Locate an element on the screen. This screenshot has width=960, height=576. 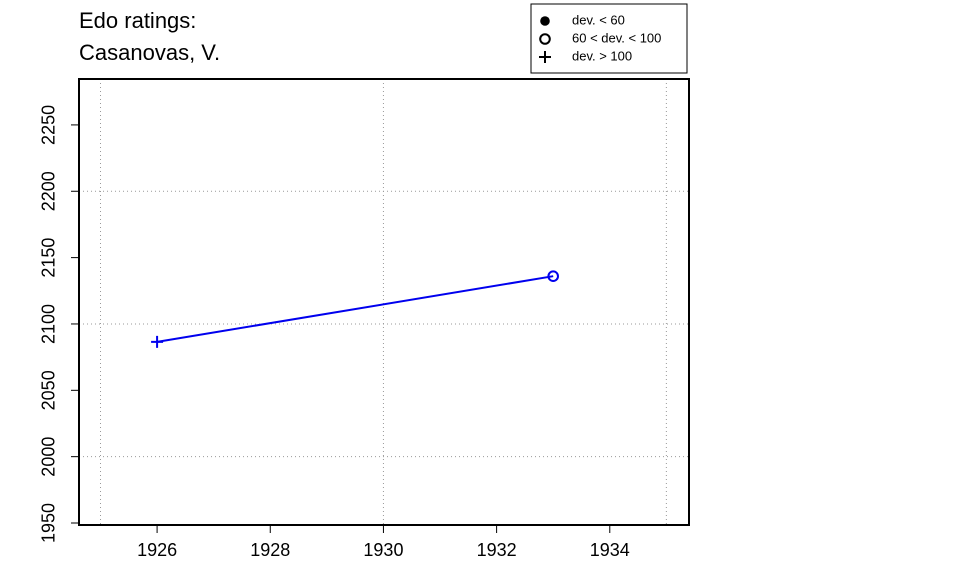
legend-label: dev. > 100 is located at coordinates (602, 55).